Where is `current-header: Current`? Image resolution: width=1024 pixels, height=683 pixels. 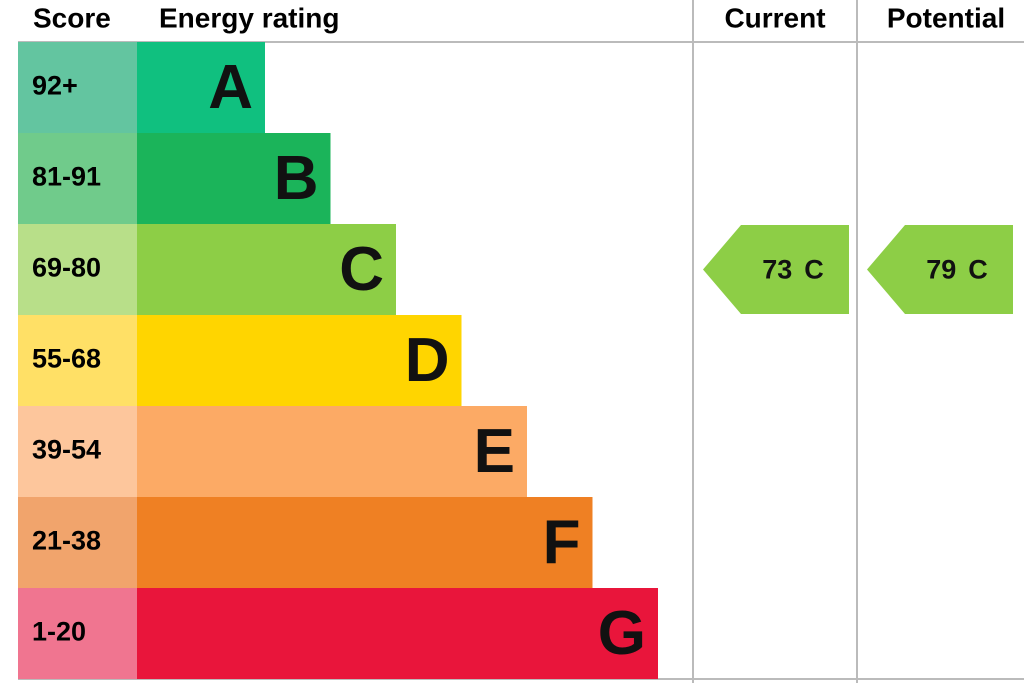 current-header: Current is located at coordinates (774, 17).